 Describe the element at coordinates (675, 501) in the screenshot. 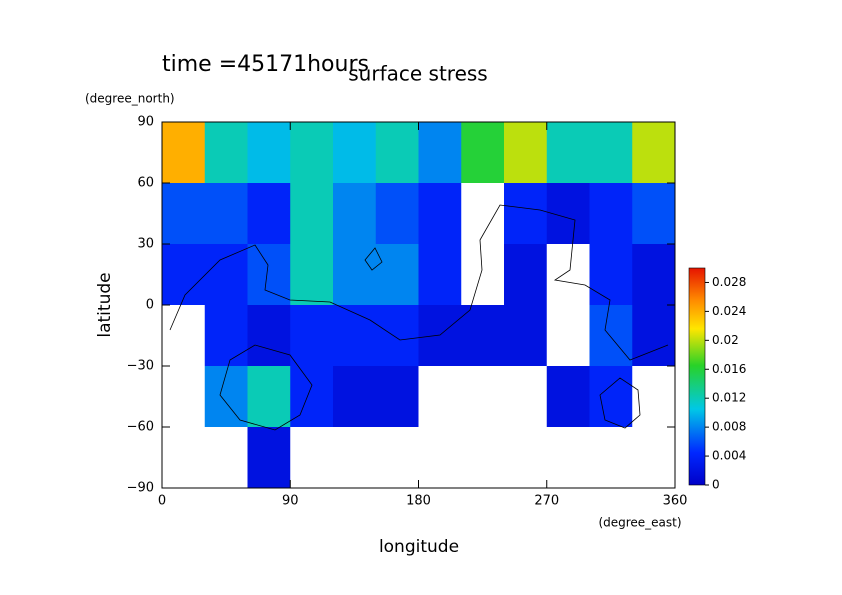

I see `x-tick-label: 360` at that location.